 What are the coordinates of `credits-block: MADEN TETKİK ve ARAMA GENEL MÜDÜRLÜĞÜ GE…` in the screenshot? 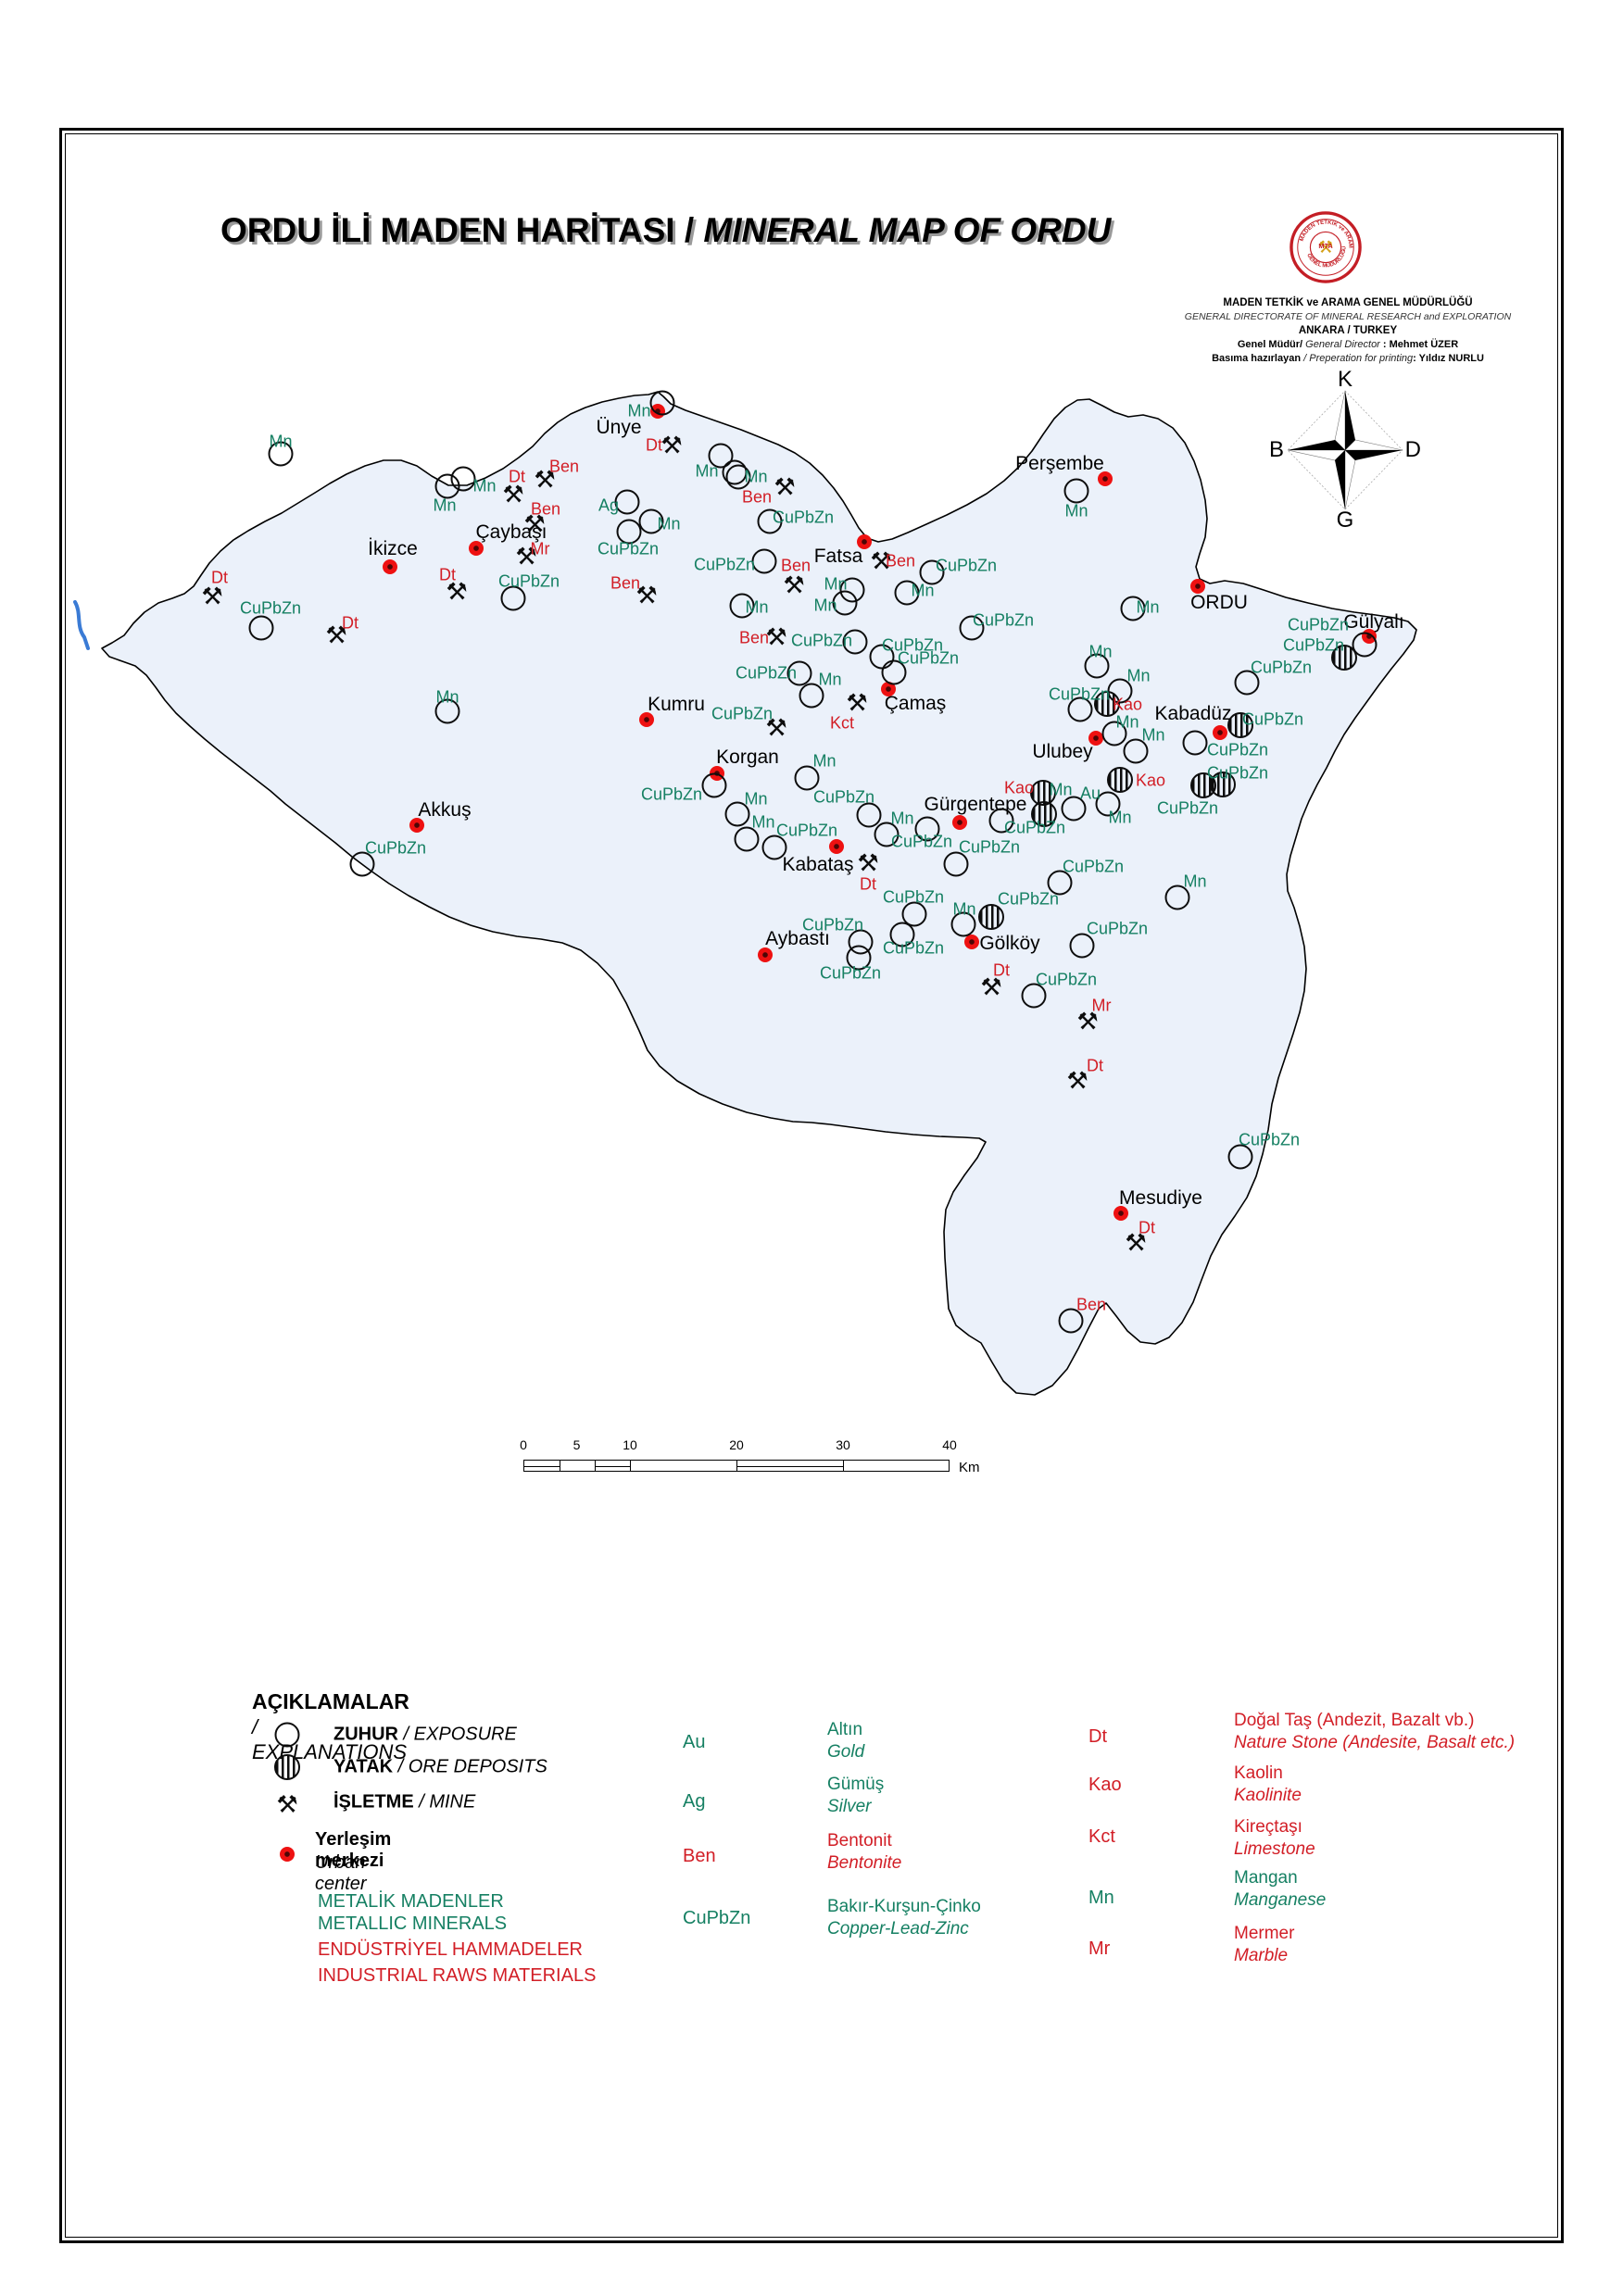 It's located at (1348, 331).